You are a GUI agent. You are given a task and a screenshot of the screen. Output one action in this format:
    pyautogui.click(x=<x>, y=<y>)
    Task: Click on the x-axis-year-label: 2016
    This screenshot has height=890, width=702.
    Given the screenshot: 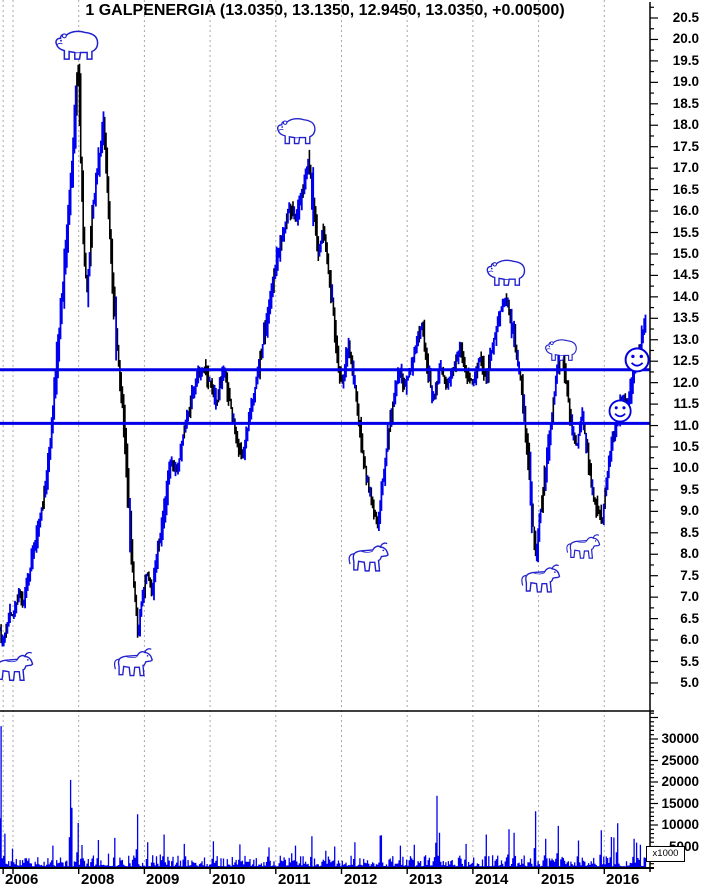 What is the action you would take?
    pyautogui.click(x=623, y=879)
    